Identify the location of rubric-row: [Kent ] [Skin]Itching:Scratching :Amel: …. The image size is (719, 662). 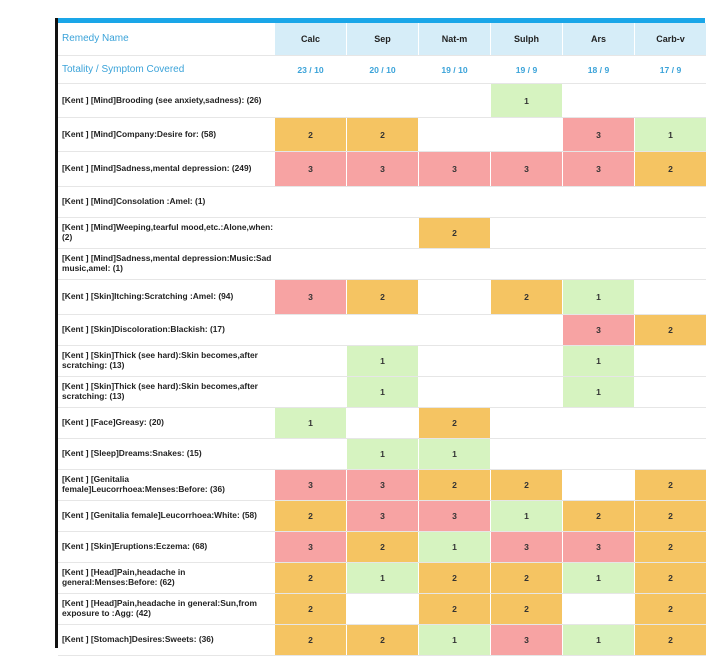
(382, 297).